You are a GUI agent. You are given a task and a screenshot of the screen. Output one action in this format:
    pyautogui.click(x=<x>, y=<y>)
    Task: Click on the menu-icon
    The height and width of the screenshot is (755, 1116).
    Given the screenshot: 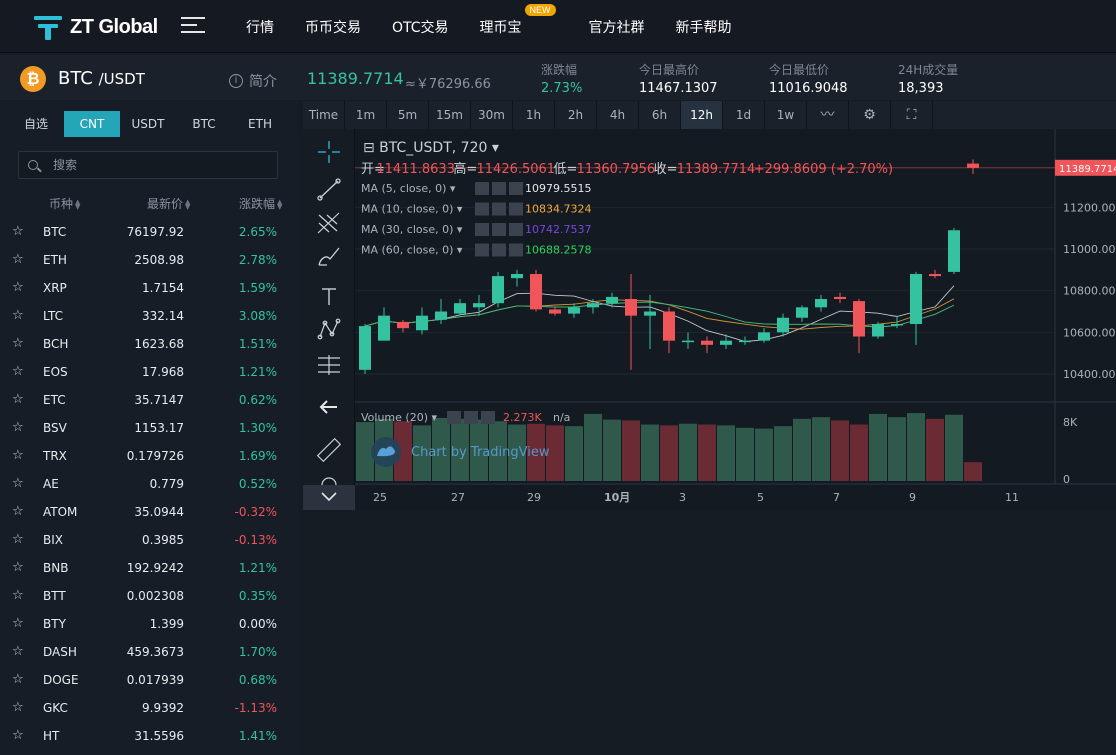 What is the action you would take?
    pyautogui.click(x=193, y=26)
    